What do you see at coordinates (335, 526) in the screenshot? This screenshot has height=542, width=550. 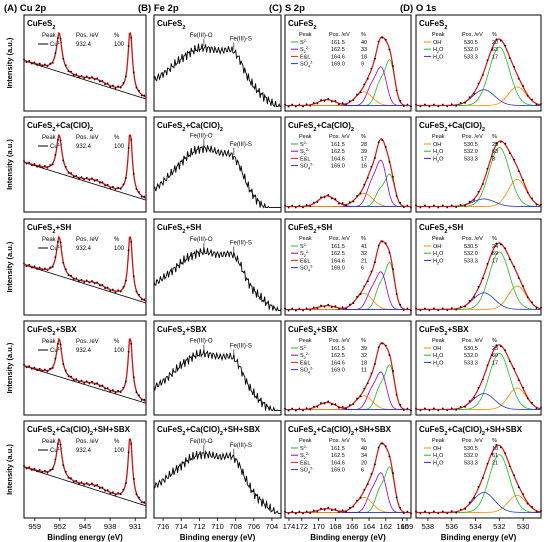 I see `x-tick-label: 168` at bounding box center [335, 526].